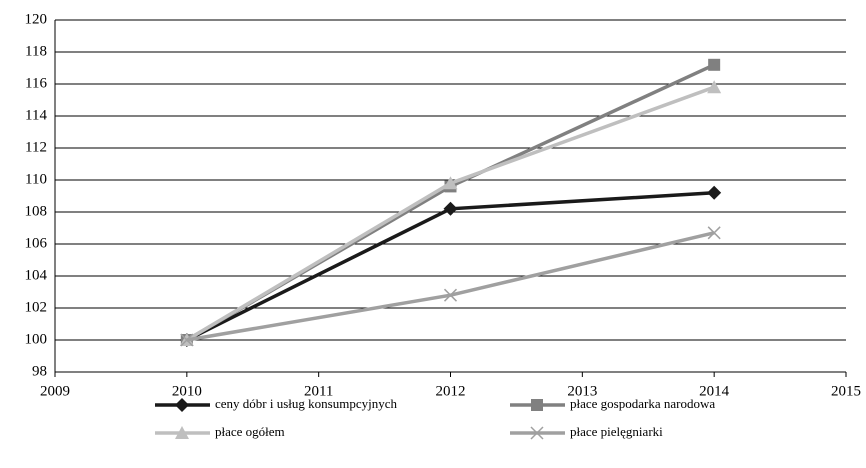  Describe the element at coordinates (36, 51) in the screenshot. I see `y-tick-label: 118` at that location.